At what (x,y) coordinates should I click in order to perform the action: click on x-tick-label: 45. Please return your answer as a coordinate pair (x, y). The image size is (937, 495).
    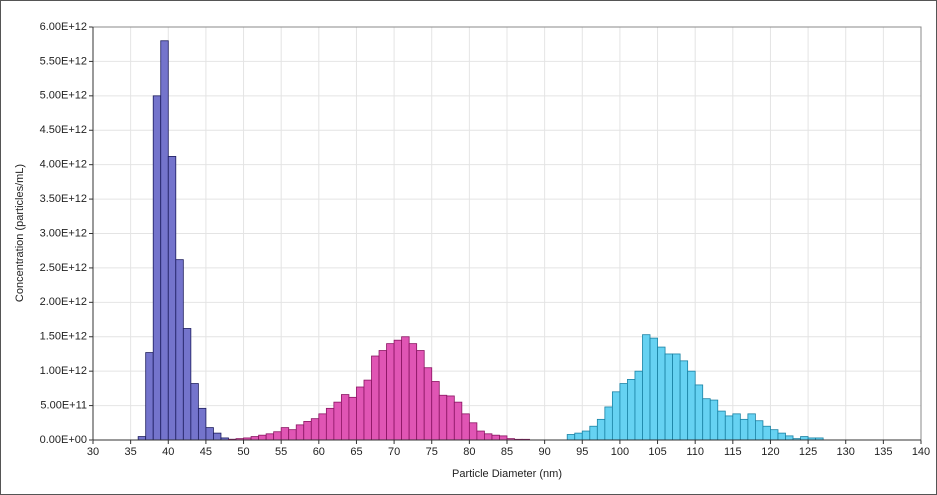
    Looking at the image, I should click on (206, 452).